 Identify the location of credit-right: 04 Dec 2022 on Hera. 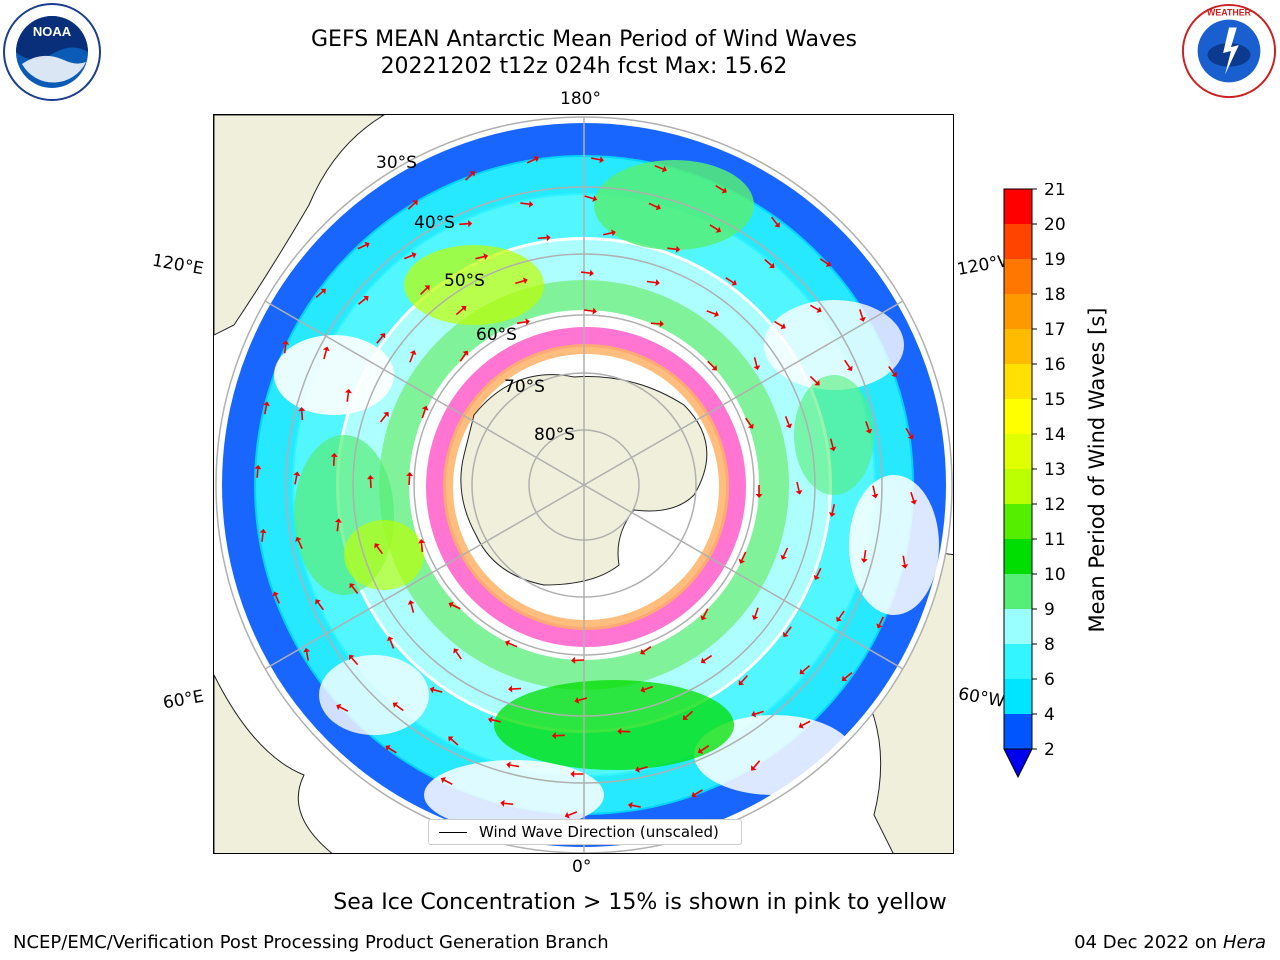
(1170, 942).